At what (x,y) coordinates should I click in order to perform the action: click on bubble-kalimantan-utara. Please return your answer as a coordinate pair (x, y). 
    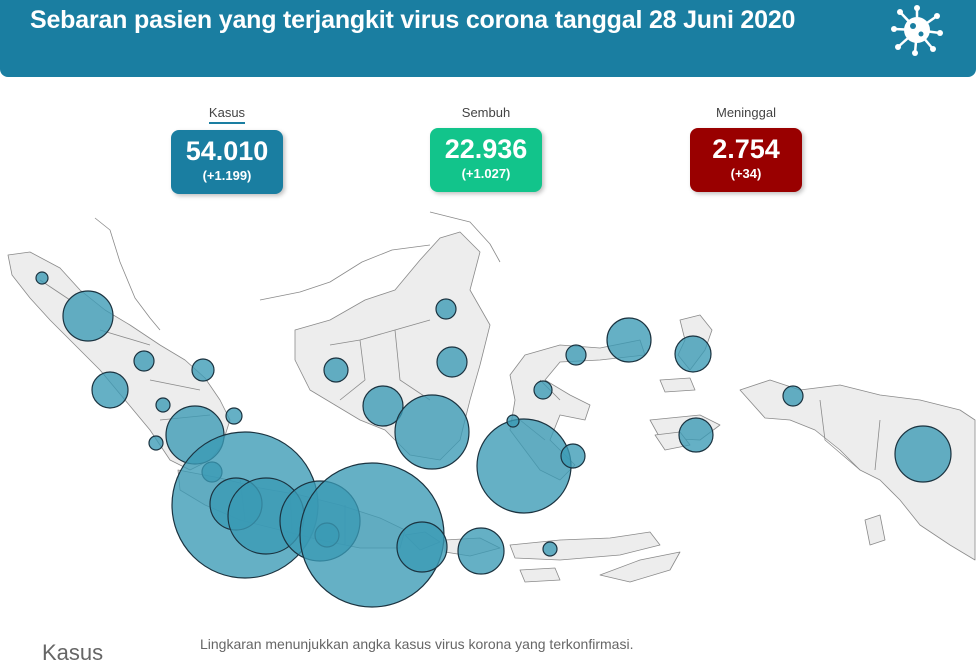
    Looking at the image, I should click on (446, 309).